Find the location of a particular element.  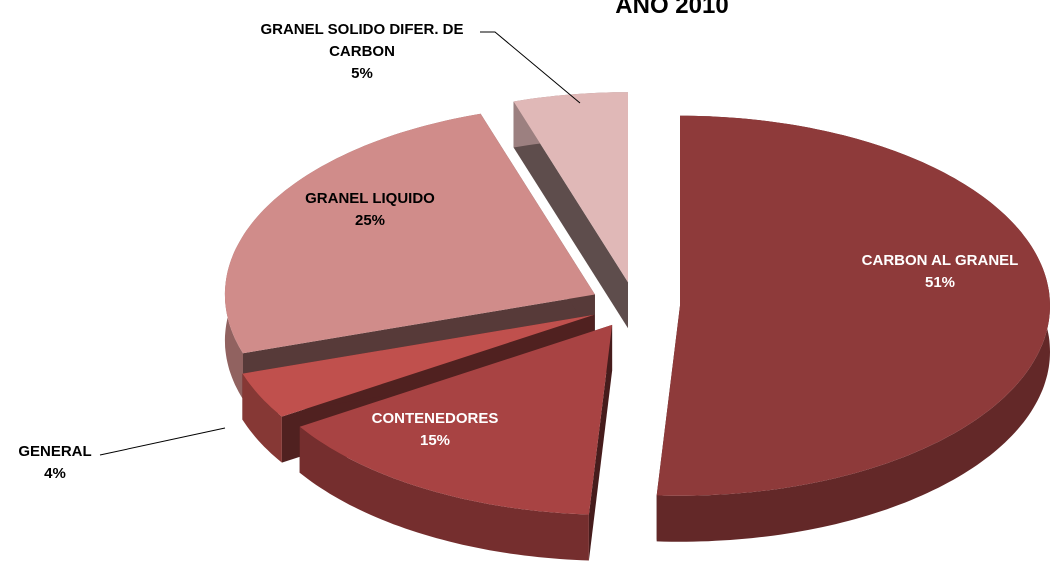

slice-category-label: CARBON AL GRANEL is located at coordinates (940, 260).